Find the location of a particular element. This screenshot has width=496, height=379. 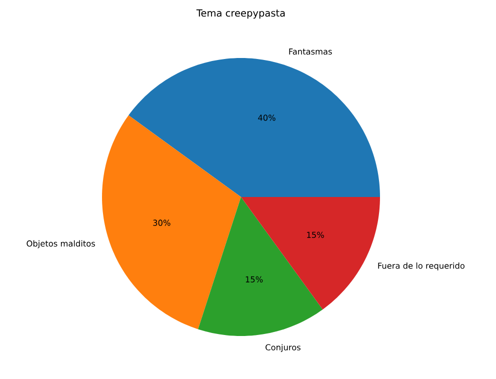

slice-label: Fantasmas is located at coordinates (310, 51).